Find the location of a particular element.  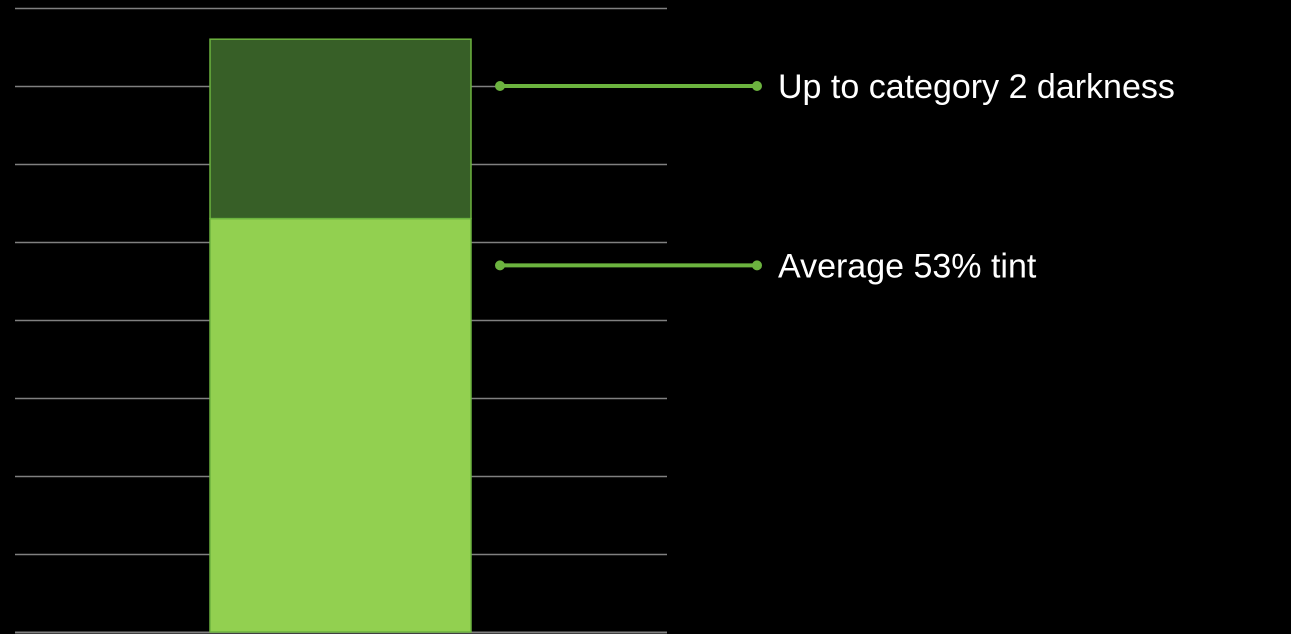

callout-average-tint: Average 53% tint is located at coordinates (766, 266).